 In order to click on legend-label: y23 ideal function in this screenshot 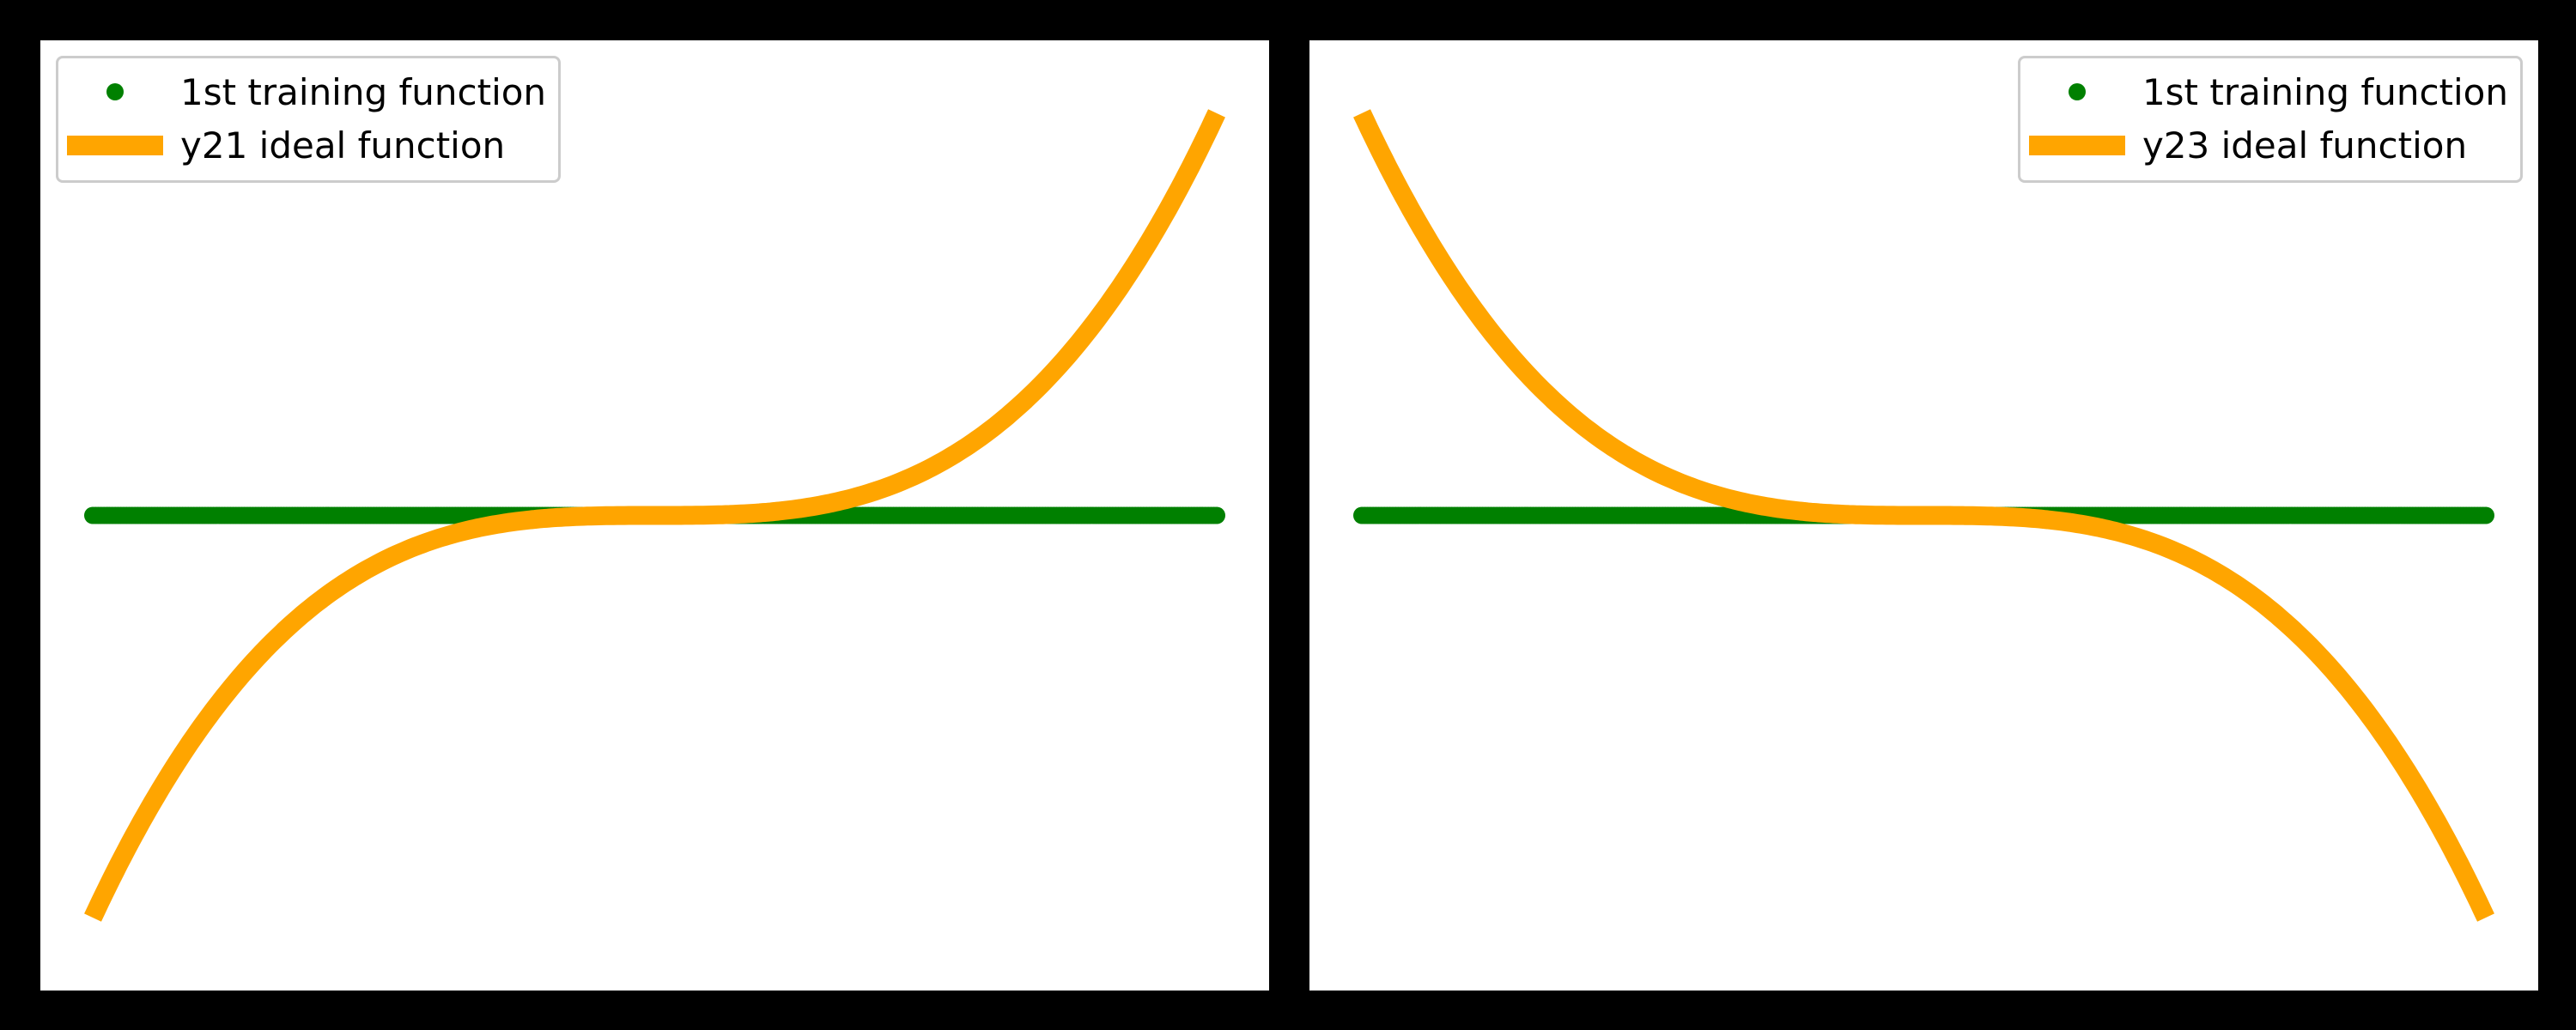, I will do `click(2305, 145)`.